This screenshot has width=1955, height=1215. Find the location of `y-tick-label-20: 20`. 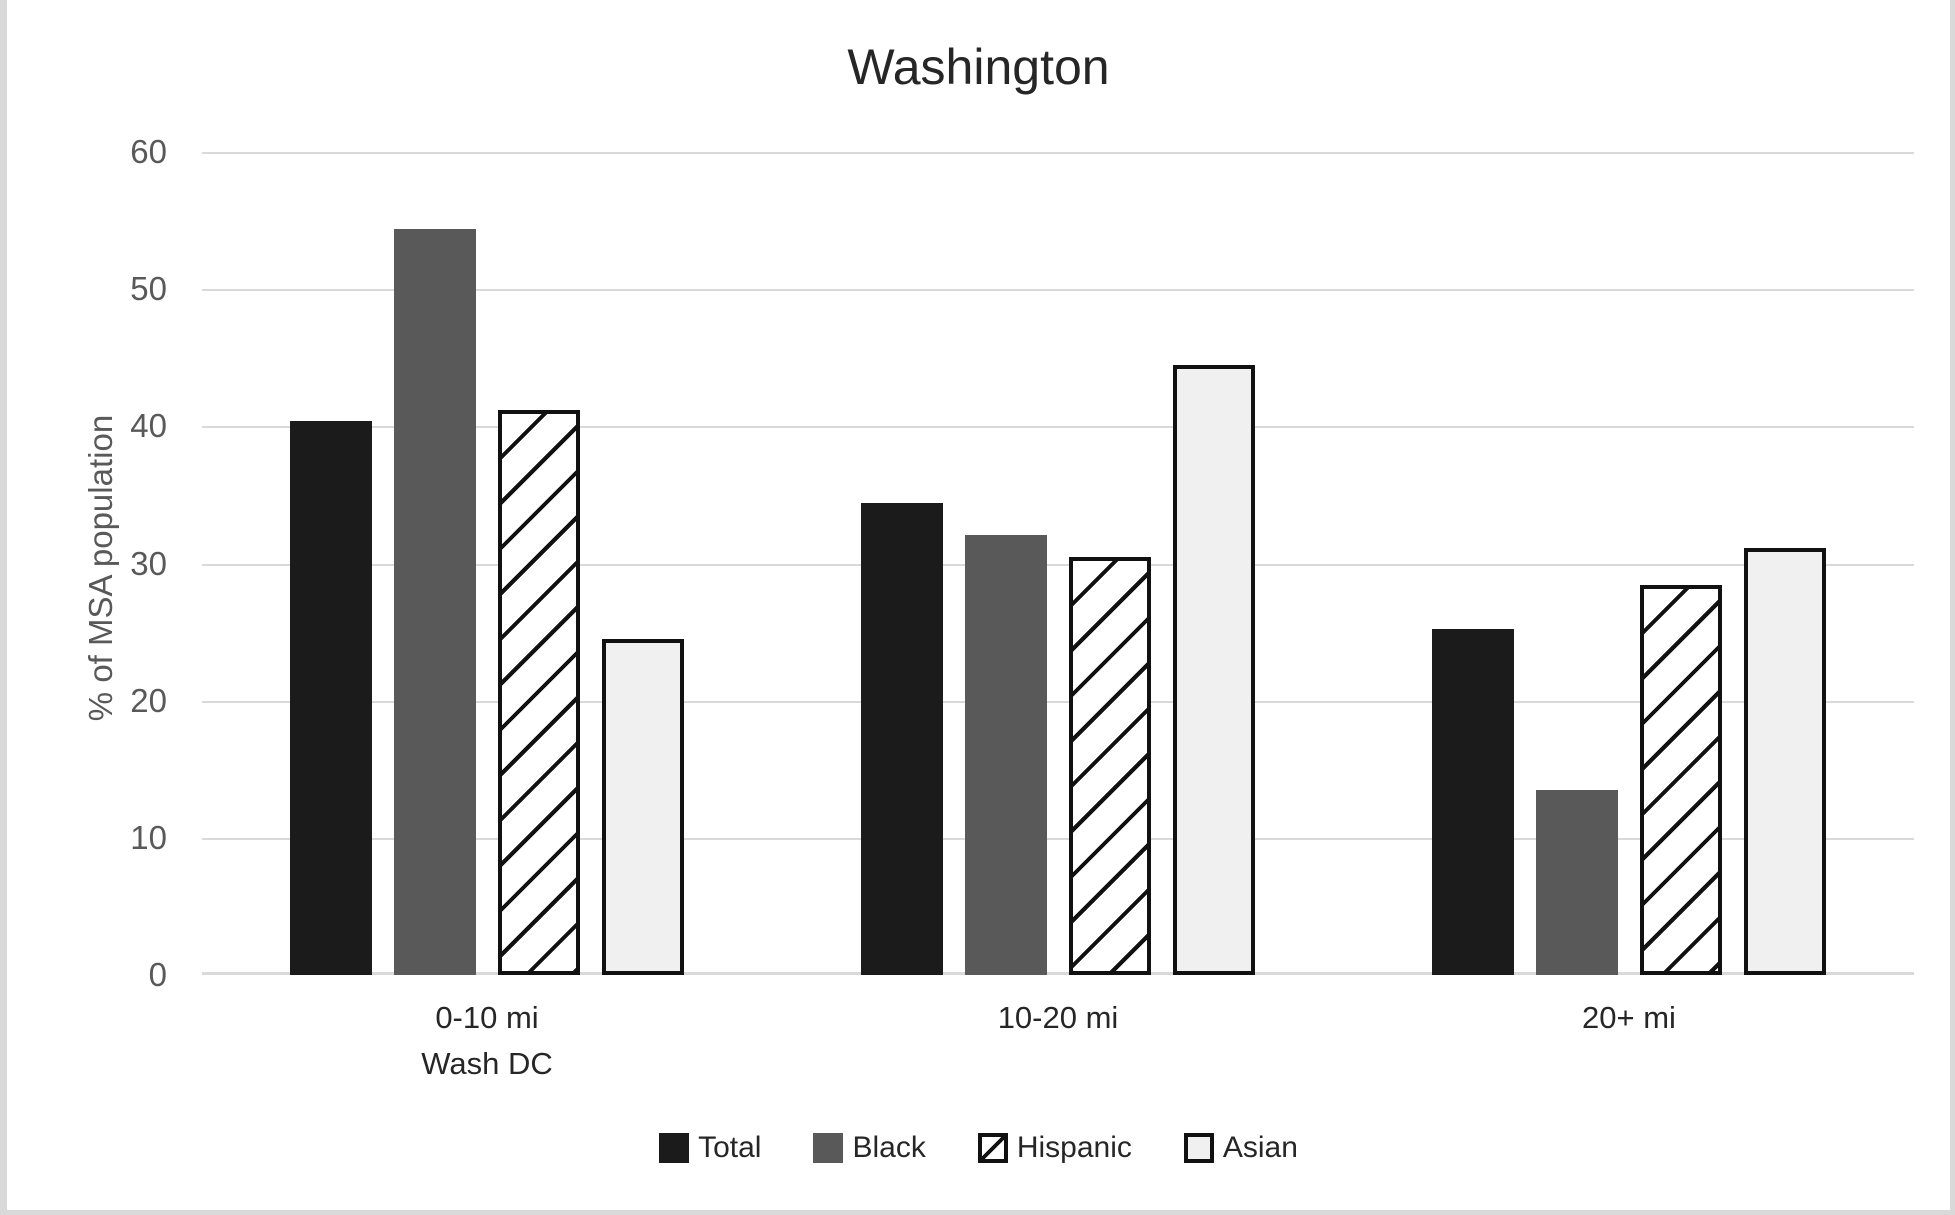

y-tick-label-20: 20 is located at coordinates (148, 700).